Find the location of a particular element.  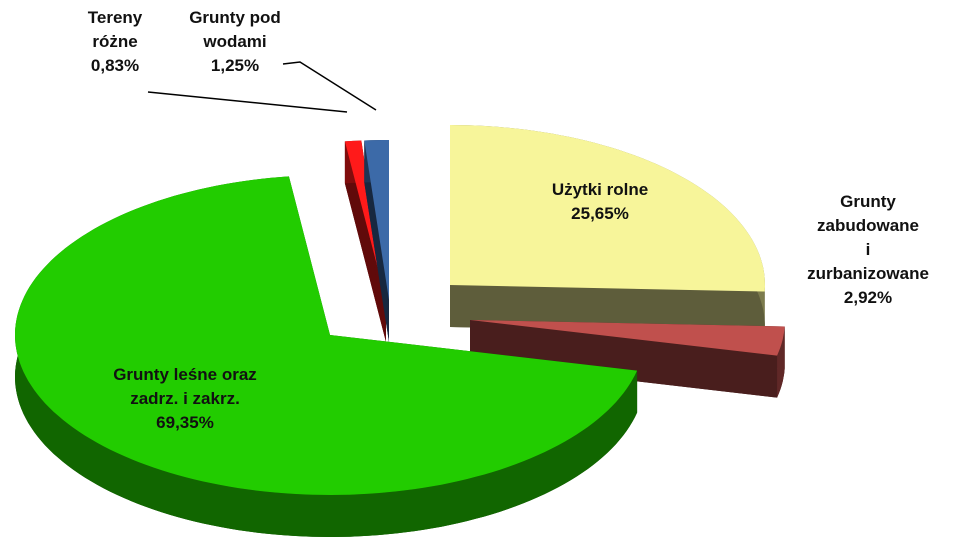

value-label: 2,92% is located at coordinates (868, 297).